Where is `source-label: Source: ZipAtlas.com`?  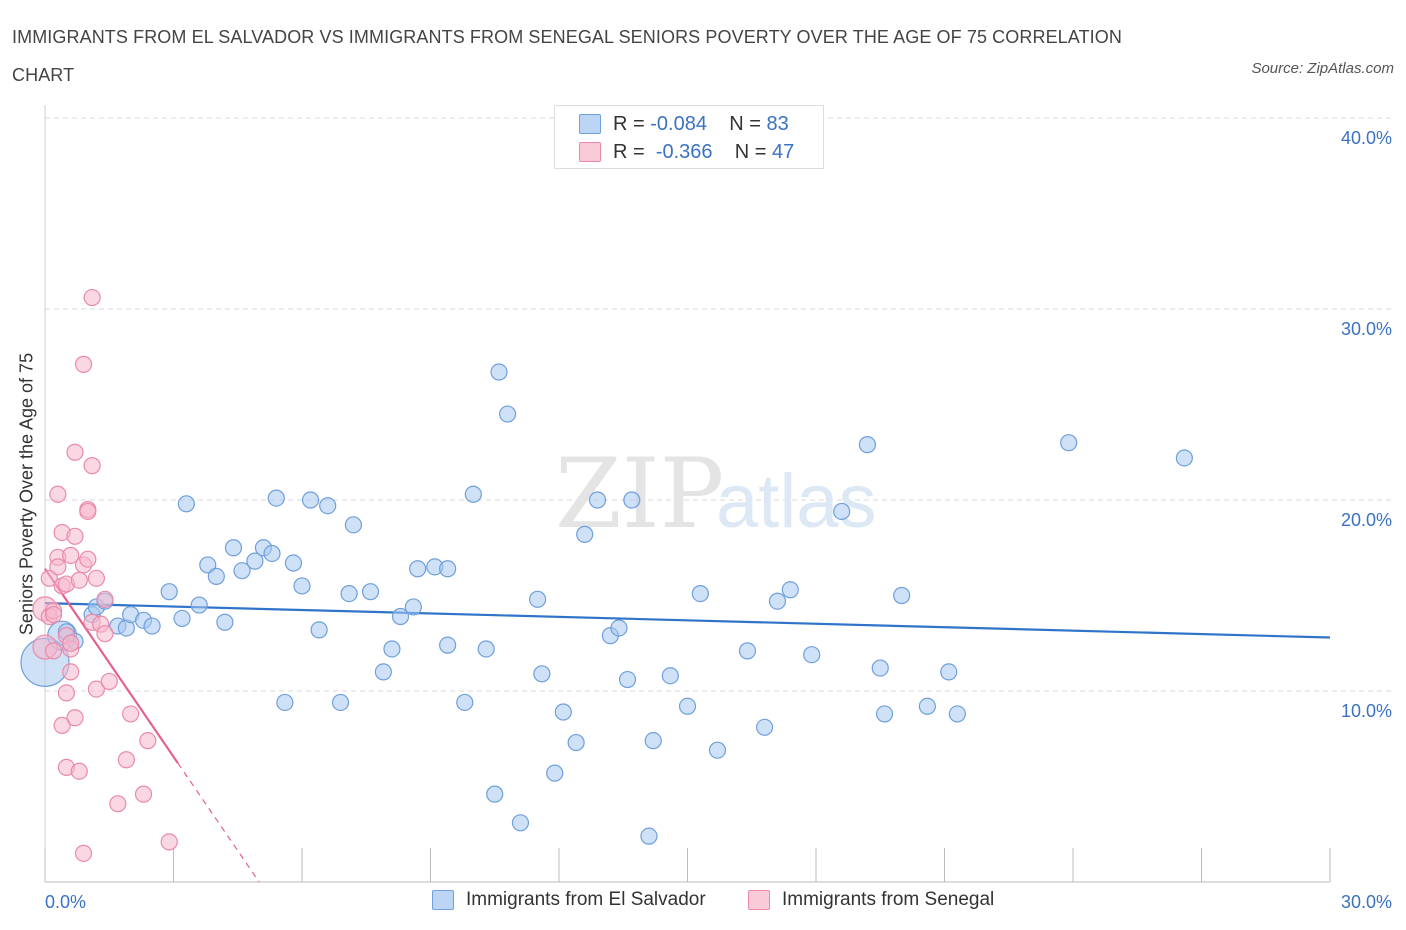
source-label: Source: ZipAtlas.com is located at coordinates (1322, 68).